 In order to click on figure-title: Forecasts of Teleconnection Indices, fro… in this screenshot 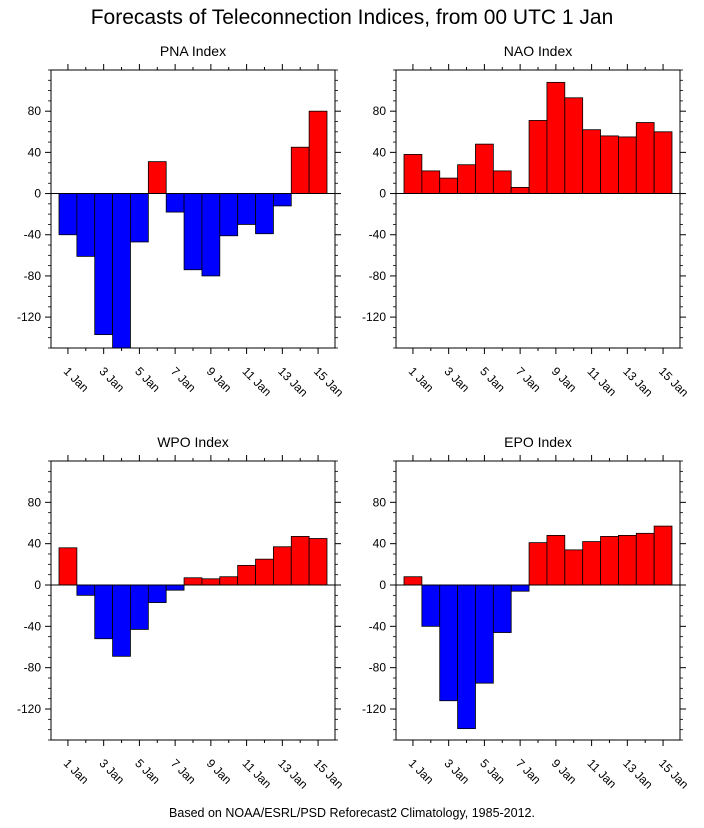, I will do `click(352, 17)`.